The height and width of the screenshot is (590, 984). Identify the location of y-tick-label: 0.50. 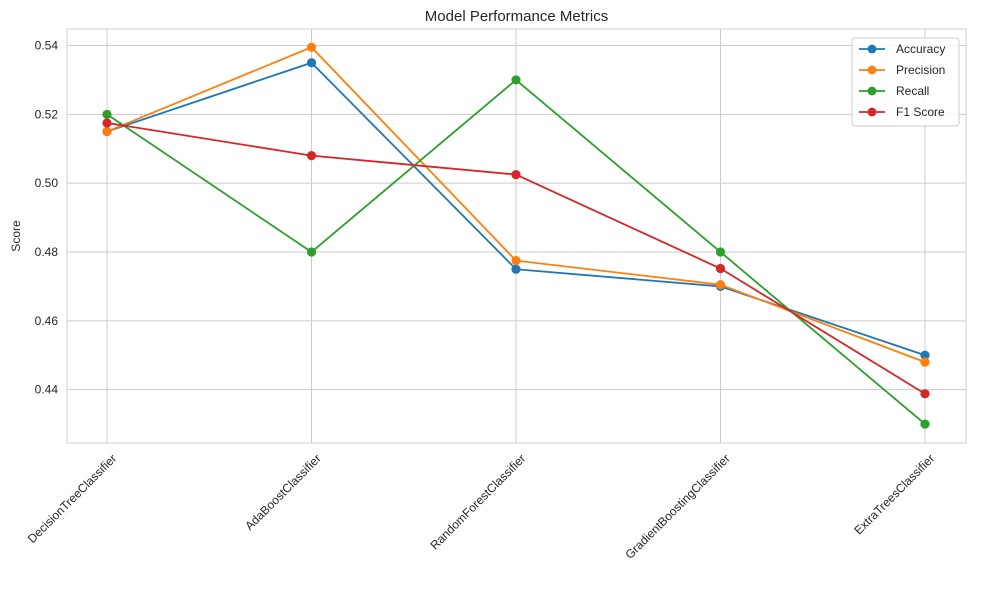
(47, 183).